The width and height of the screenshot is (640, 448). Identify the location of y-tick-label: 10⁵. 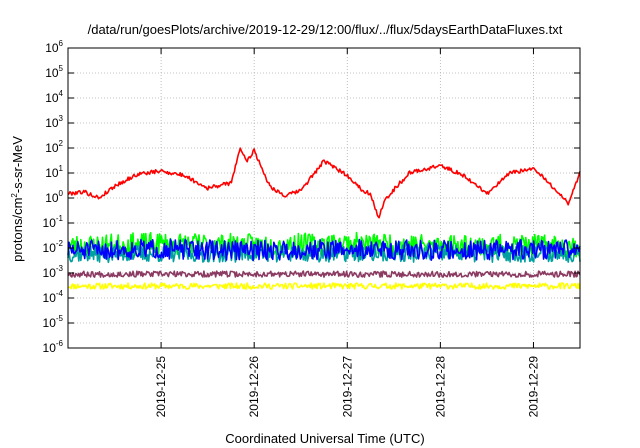
(54, 72).